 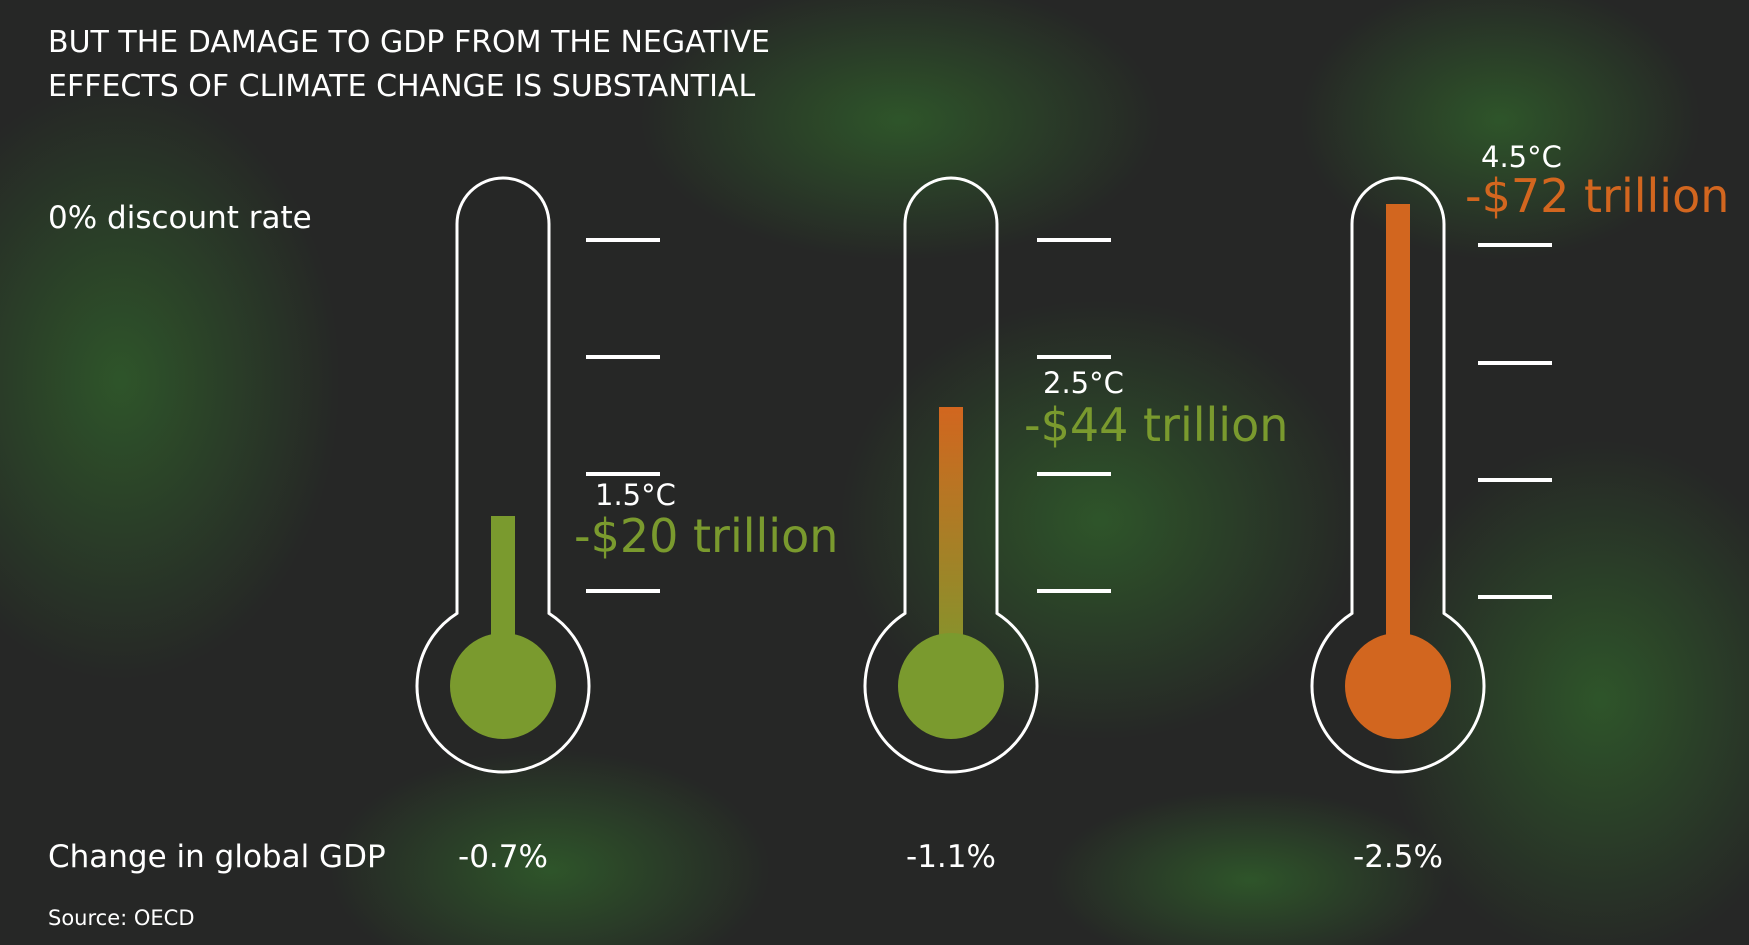 I want to click on damage-label: -$20 trillion, so click(x=706, y=536).